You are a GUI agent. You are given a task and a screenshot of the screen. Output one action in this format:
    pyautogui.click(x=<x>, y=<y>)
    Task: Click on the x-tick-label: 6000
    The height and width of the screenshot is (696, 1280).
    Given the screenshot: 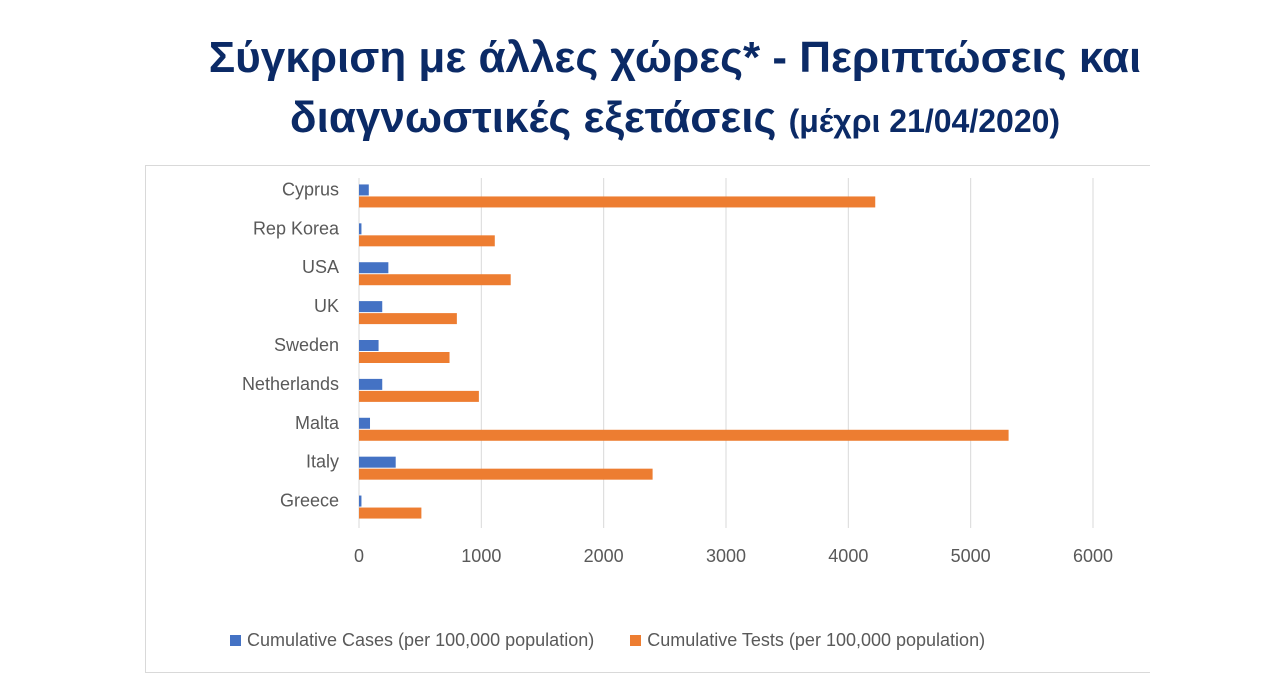 What is the action you would take?
    pyautogui.click(x=1093, y=556)
    